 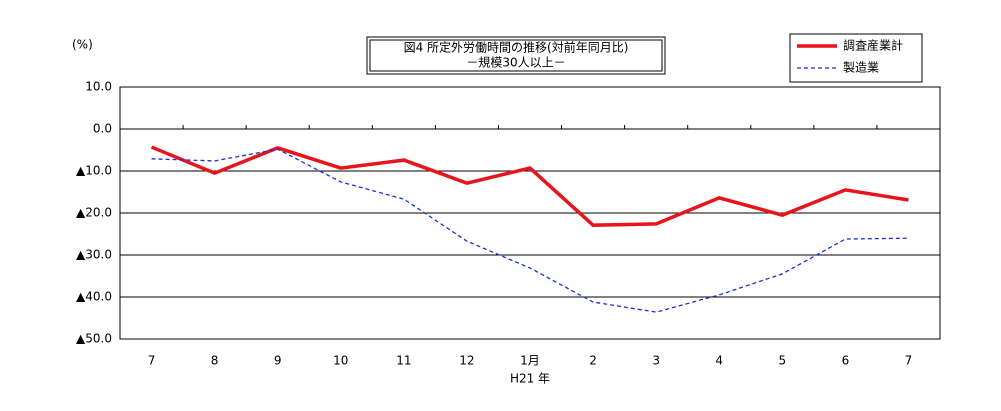 What do you see at coordinates (94, 171) in the screenshot?
I see `y-tick-label: ▲10.0` at bounding box center [94, 171].